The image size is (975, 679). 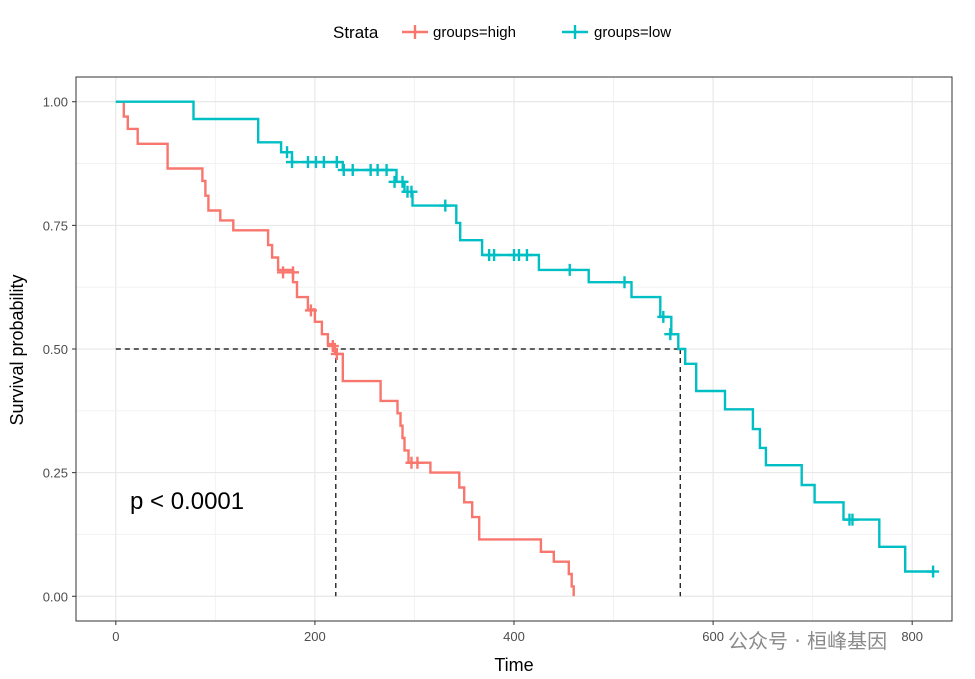 I want to click on x-tick-label: 0, so click(x=115, y=636).